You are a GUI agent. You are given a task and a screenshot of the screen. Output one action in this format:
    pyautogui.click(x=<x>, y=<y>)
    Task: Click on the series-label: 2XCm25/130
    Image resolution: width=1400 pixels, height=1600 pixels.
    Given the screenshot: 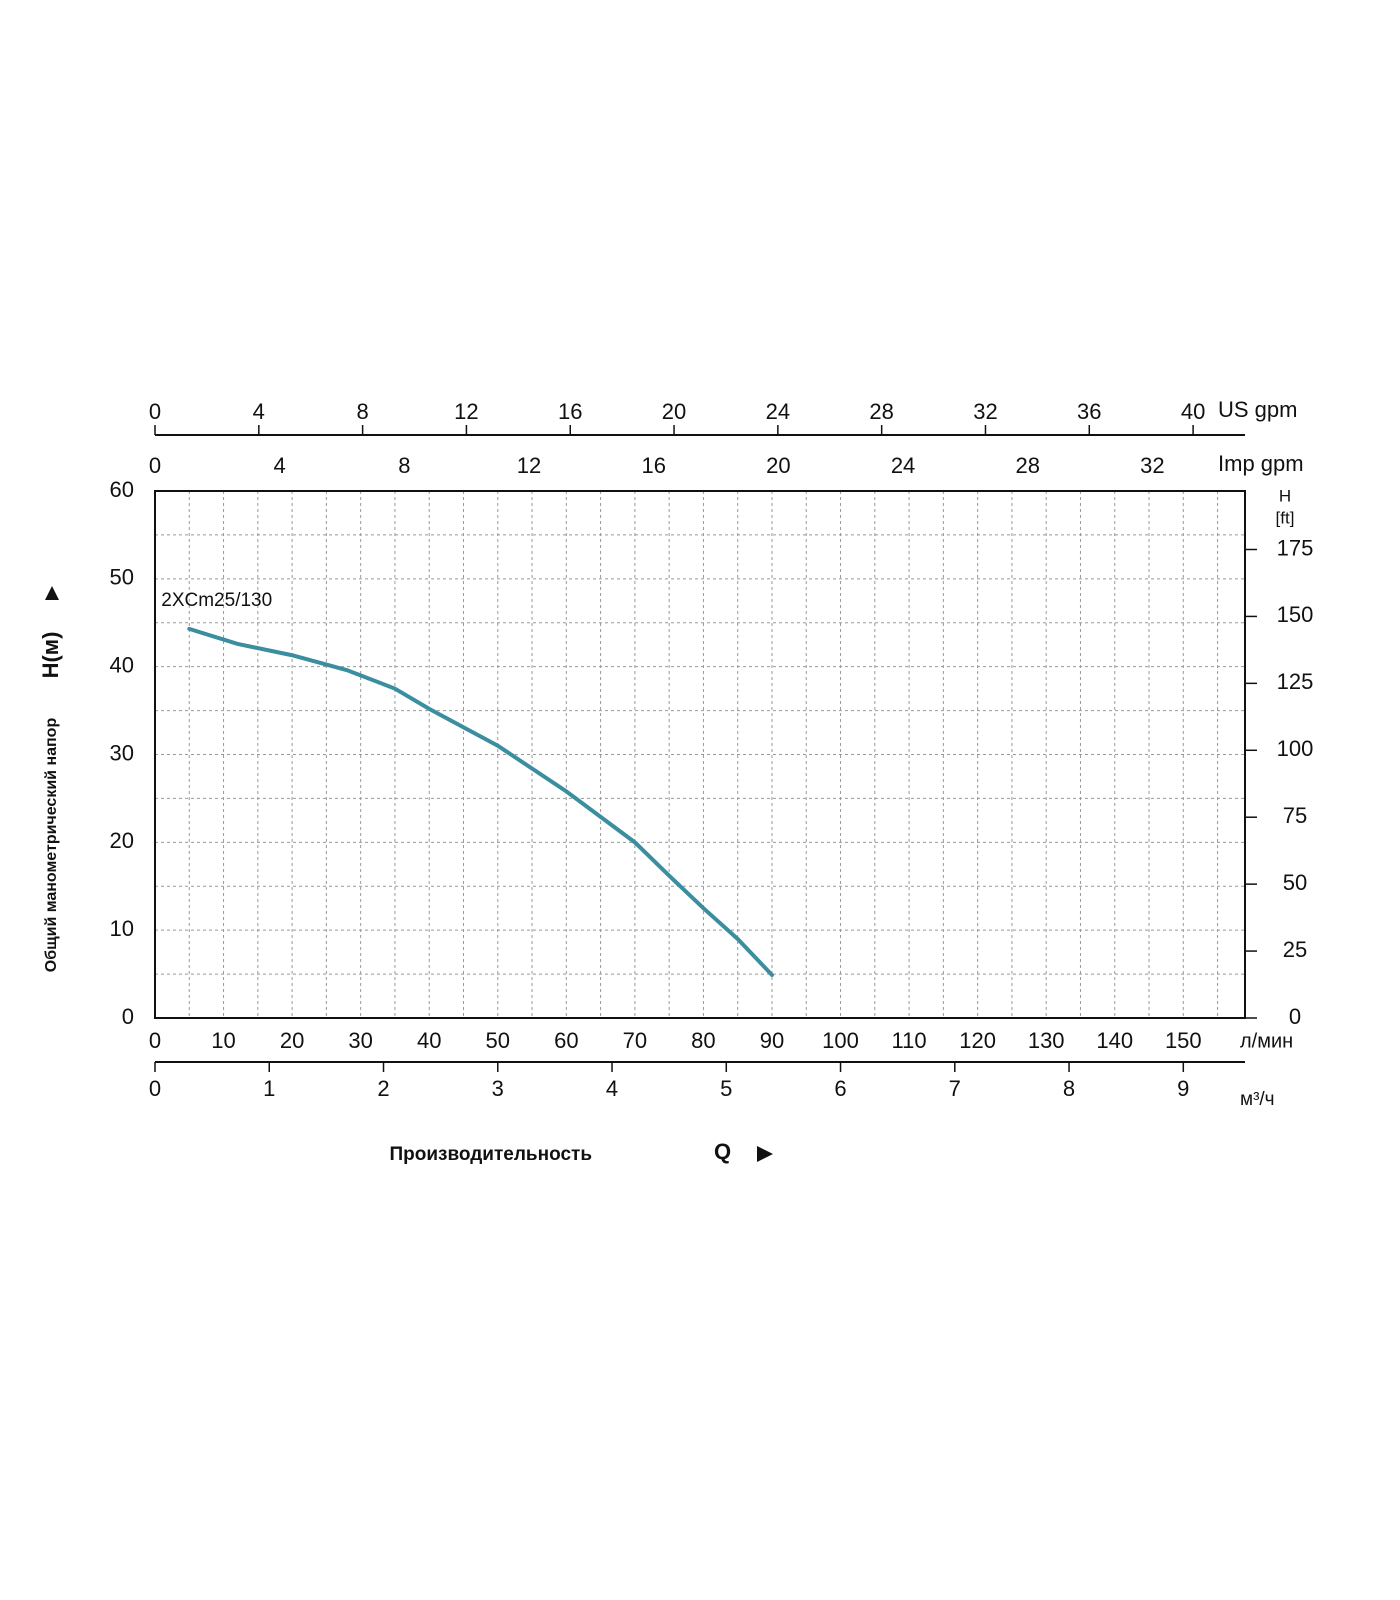 What is the action you would take?
    pyautogui.click(x=216, y=600)
    